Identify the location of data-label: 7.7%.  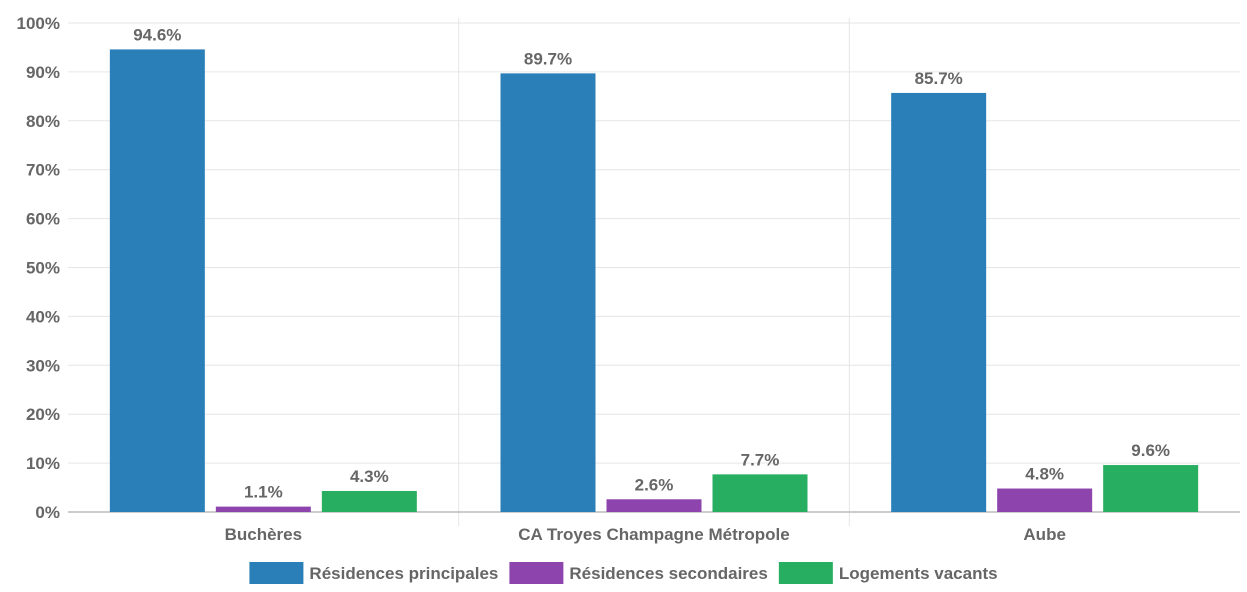
(760, 459).